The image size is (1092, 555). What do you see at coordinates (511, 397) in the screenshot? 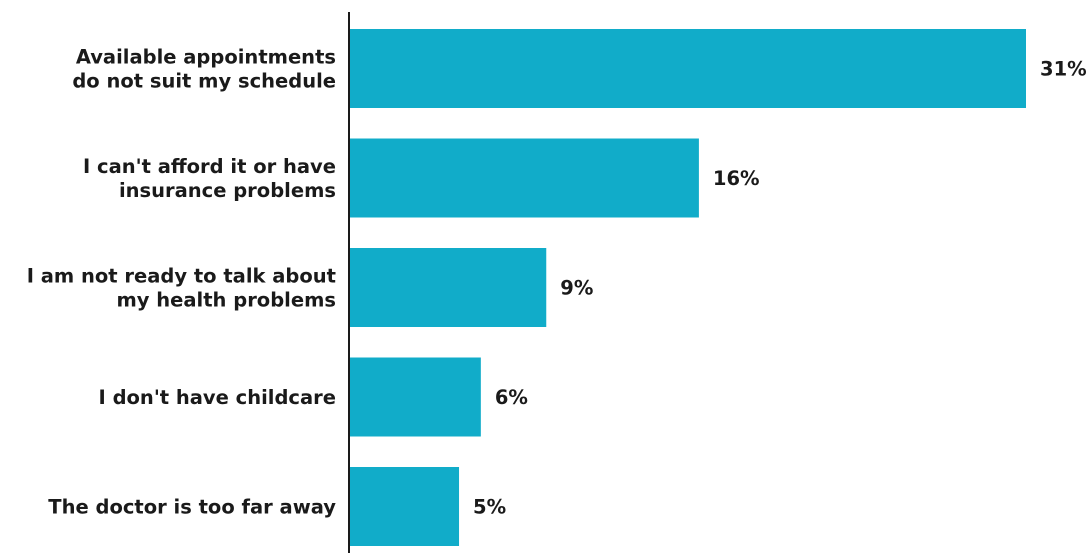
I see `value-label-3: 6%` at bounding box center [511, 397].